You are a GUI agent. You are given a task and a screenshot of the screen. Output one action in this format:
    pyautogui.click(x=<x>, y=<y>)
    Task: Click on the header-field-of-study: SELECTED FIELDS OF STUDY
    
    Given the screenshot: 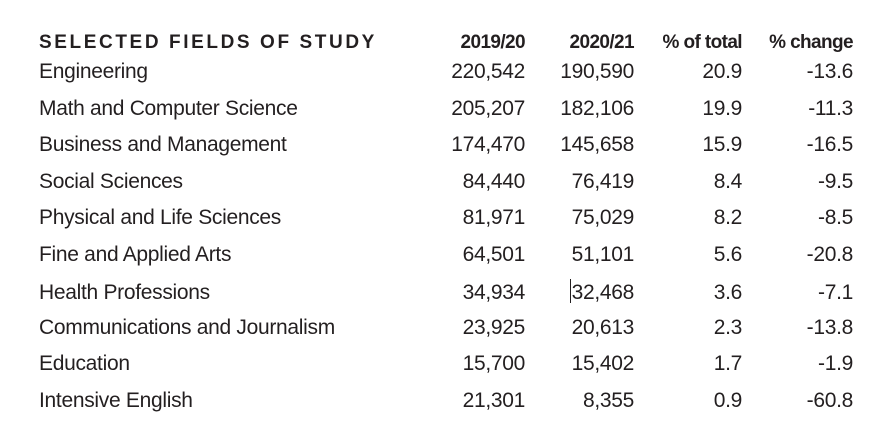 What is the action you would take?
    pyautogui.click(x=208, y=42)
    